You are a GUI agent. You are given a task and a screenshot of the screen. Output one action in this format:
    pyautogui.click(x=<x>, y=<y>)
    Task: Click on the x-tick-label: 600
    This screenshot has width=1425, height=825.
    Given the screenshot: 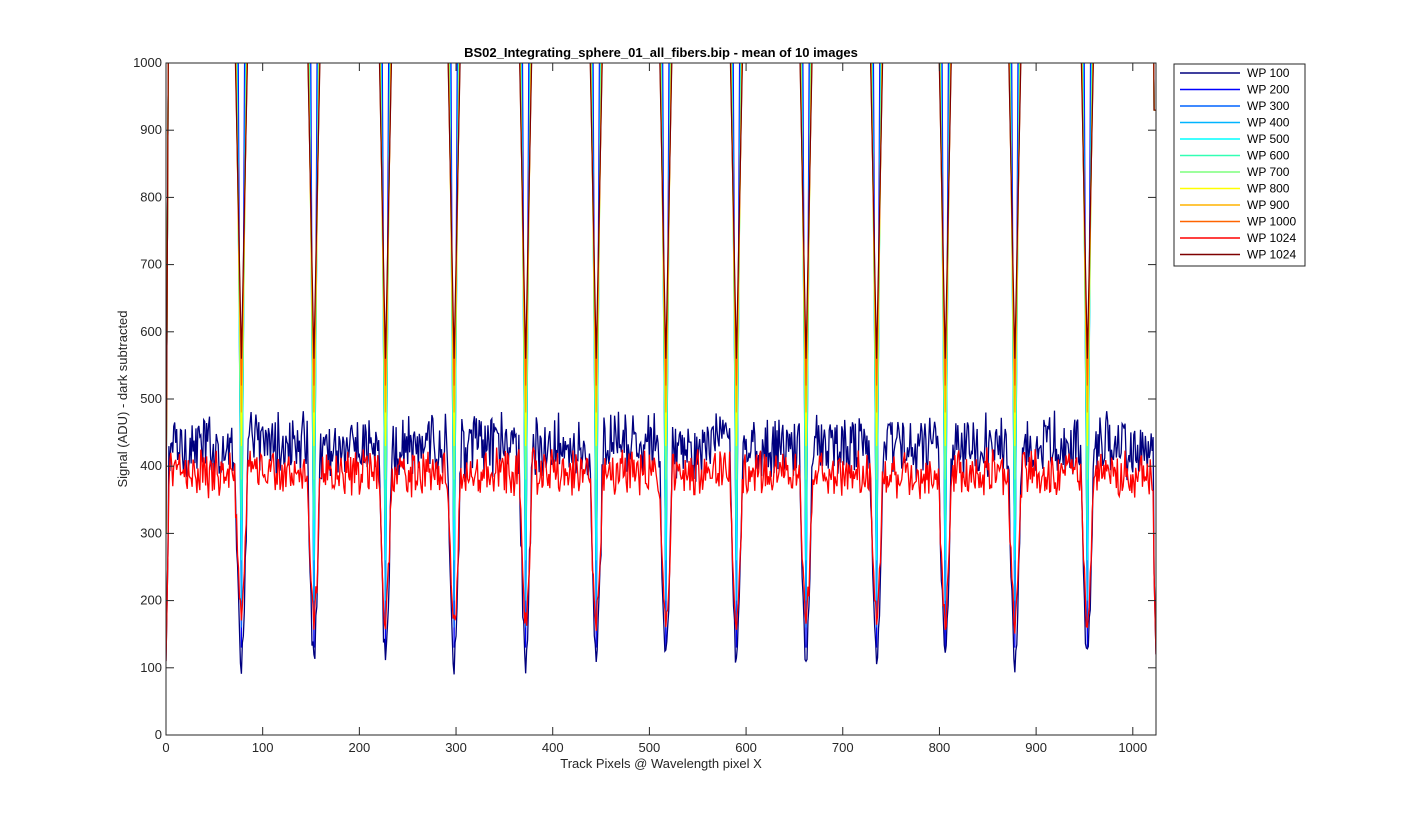 What is the action you would take?
    pyautogui.click(x=746, y=747)
    